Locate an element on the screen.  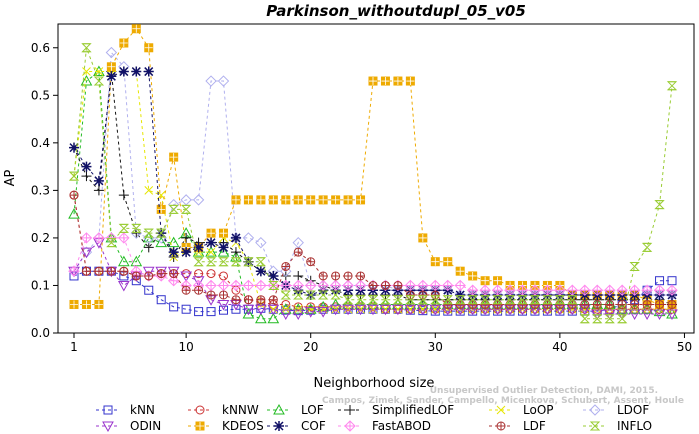
legend-item-knnw: kNNW is located at coordinates (223, 410).